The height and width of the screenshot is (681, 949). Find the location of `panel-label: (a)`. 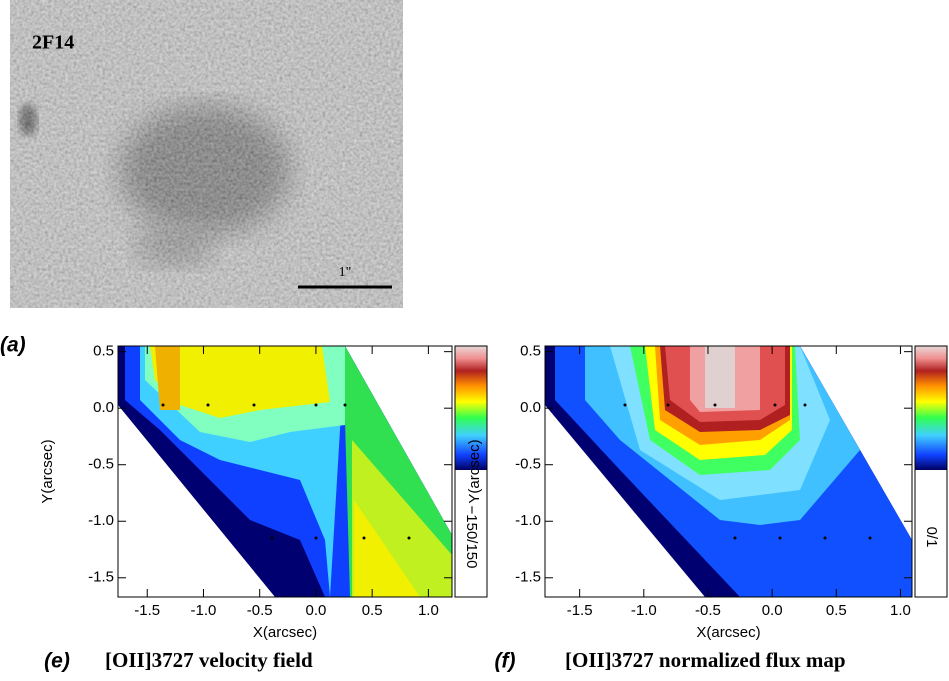

panel-label: (a) is located at coordinates (13, 345).